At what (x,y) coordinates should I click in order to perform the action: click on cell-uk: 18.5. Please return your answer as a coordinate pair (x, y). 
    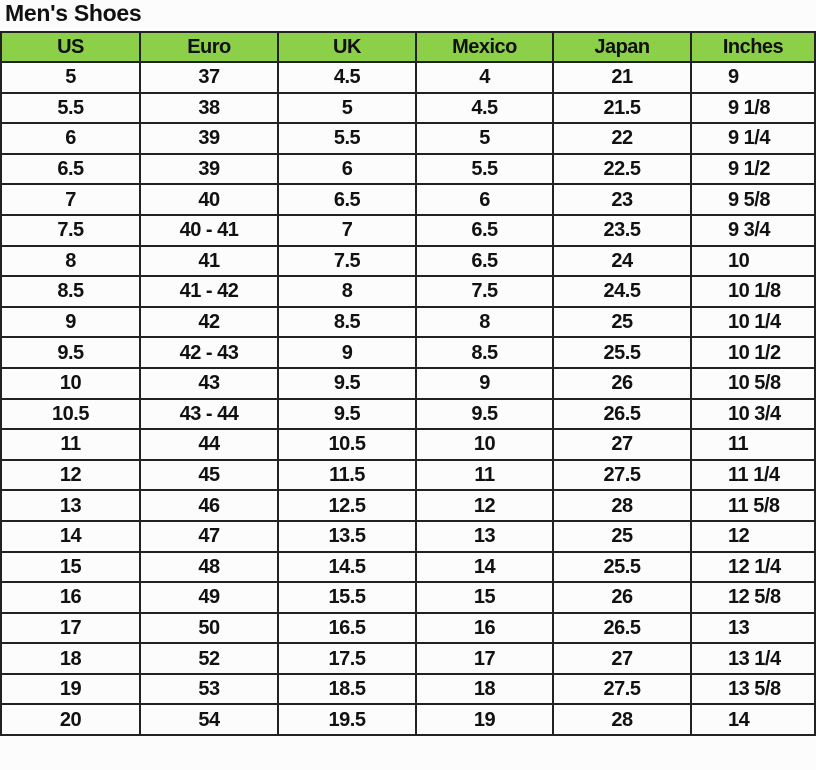
    Looking at the image, I should click on (347, 689).